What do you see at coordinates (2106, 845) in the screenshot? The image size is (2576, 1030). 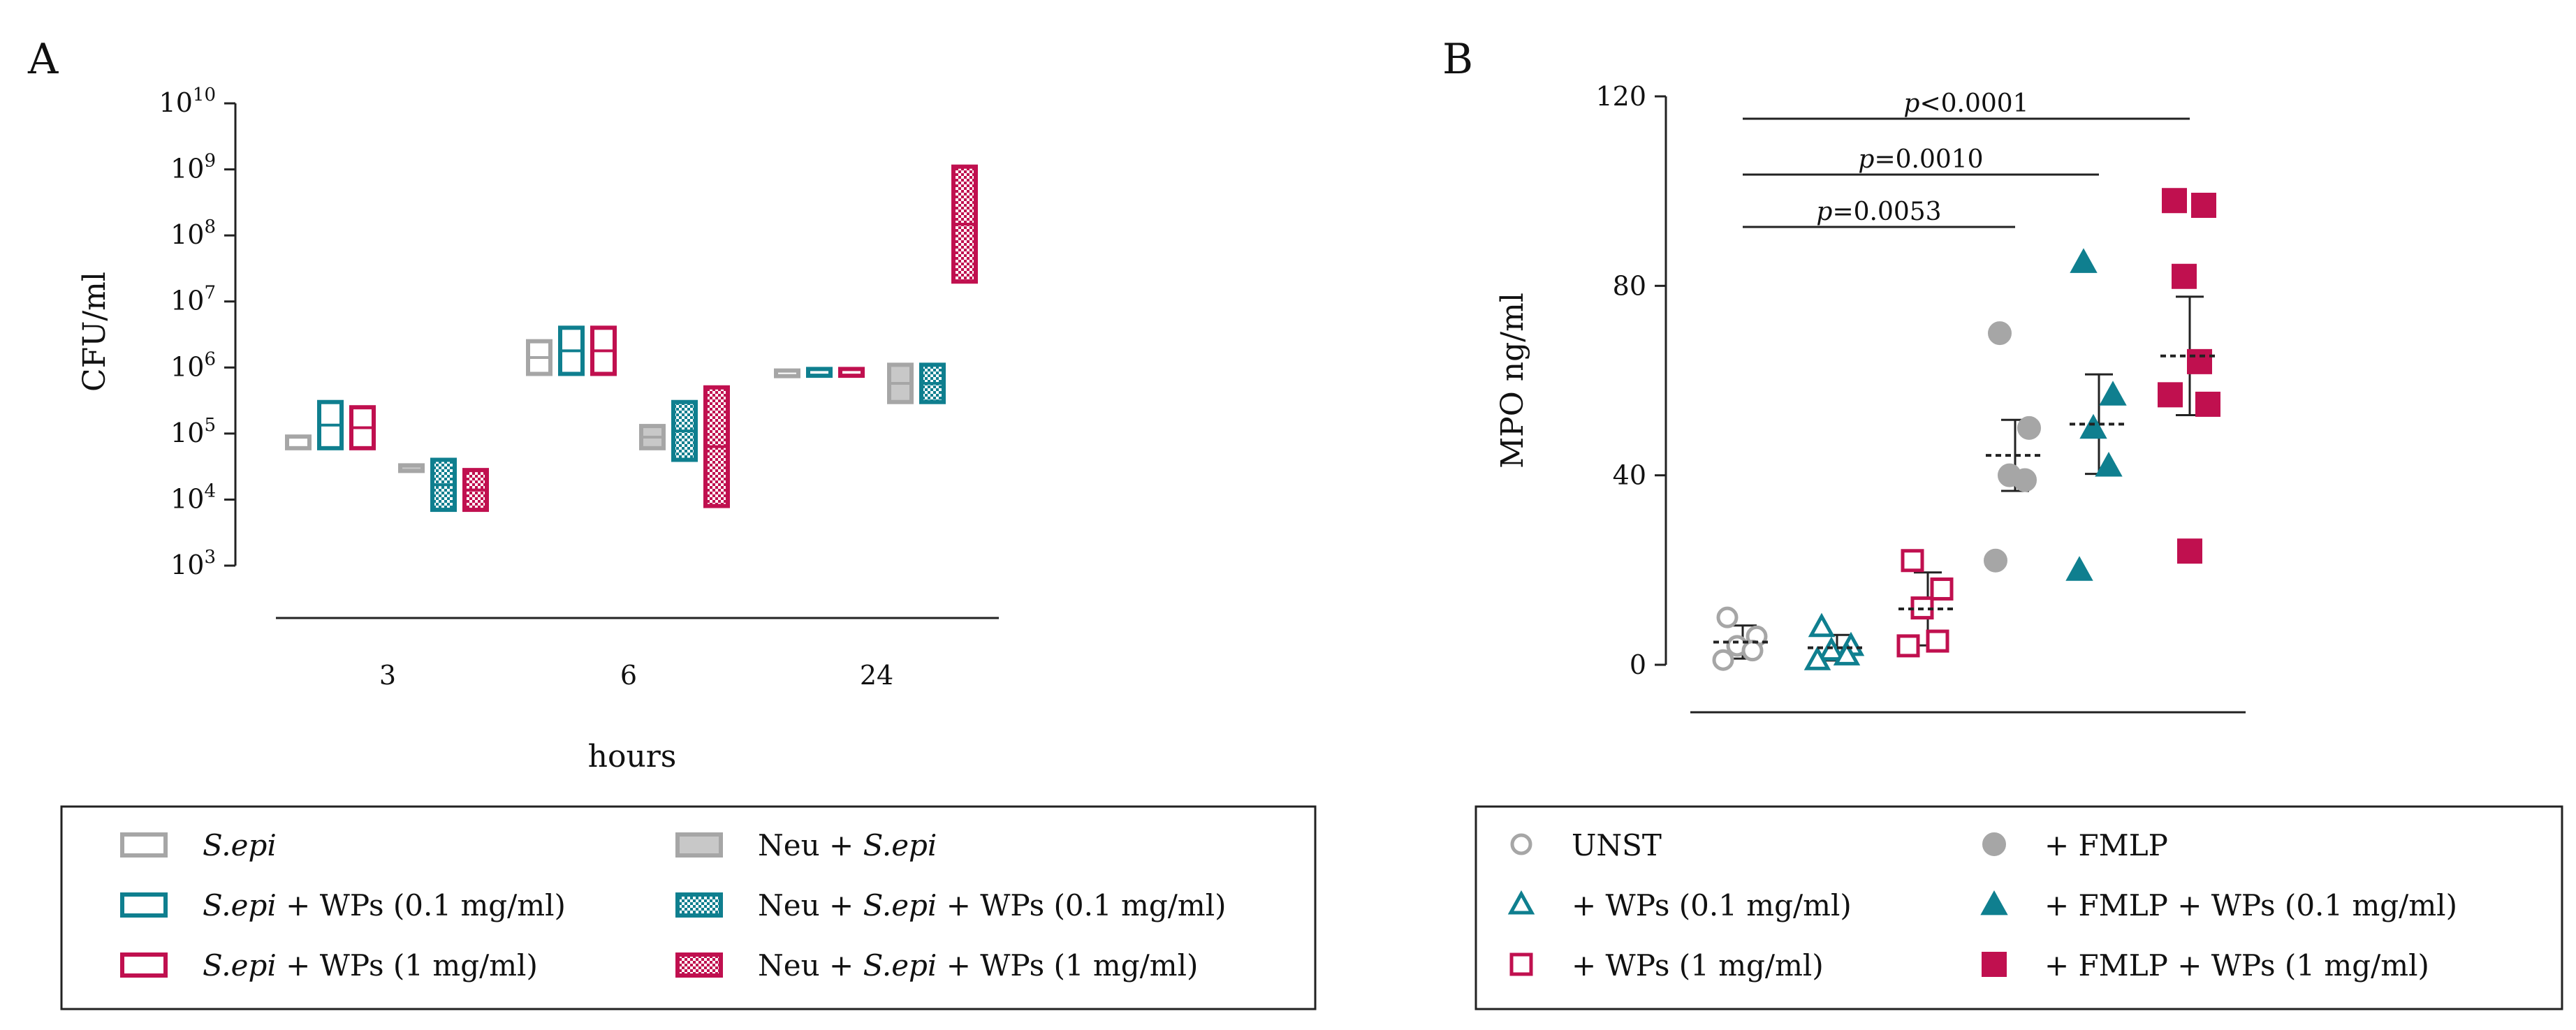 I see `legend-b-label: + FMLP` at bounding box center [2106, 845].